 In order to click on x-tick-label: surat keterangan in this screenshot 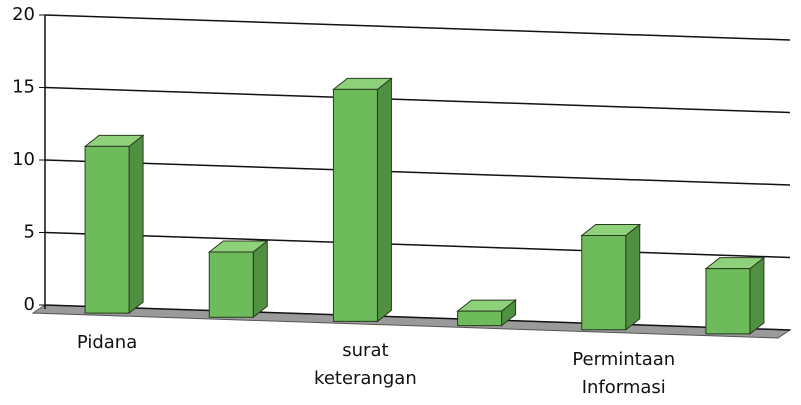, I will do `click(365, 365)`.